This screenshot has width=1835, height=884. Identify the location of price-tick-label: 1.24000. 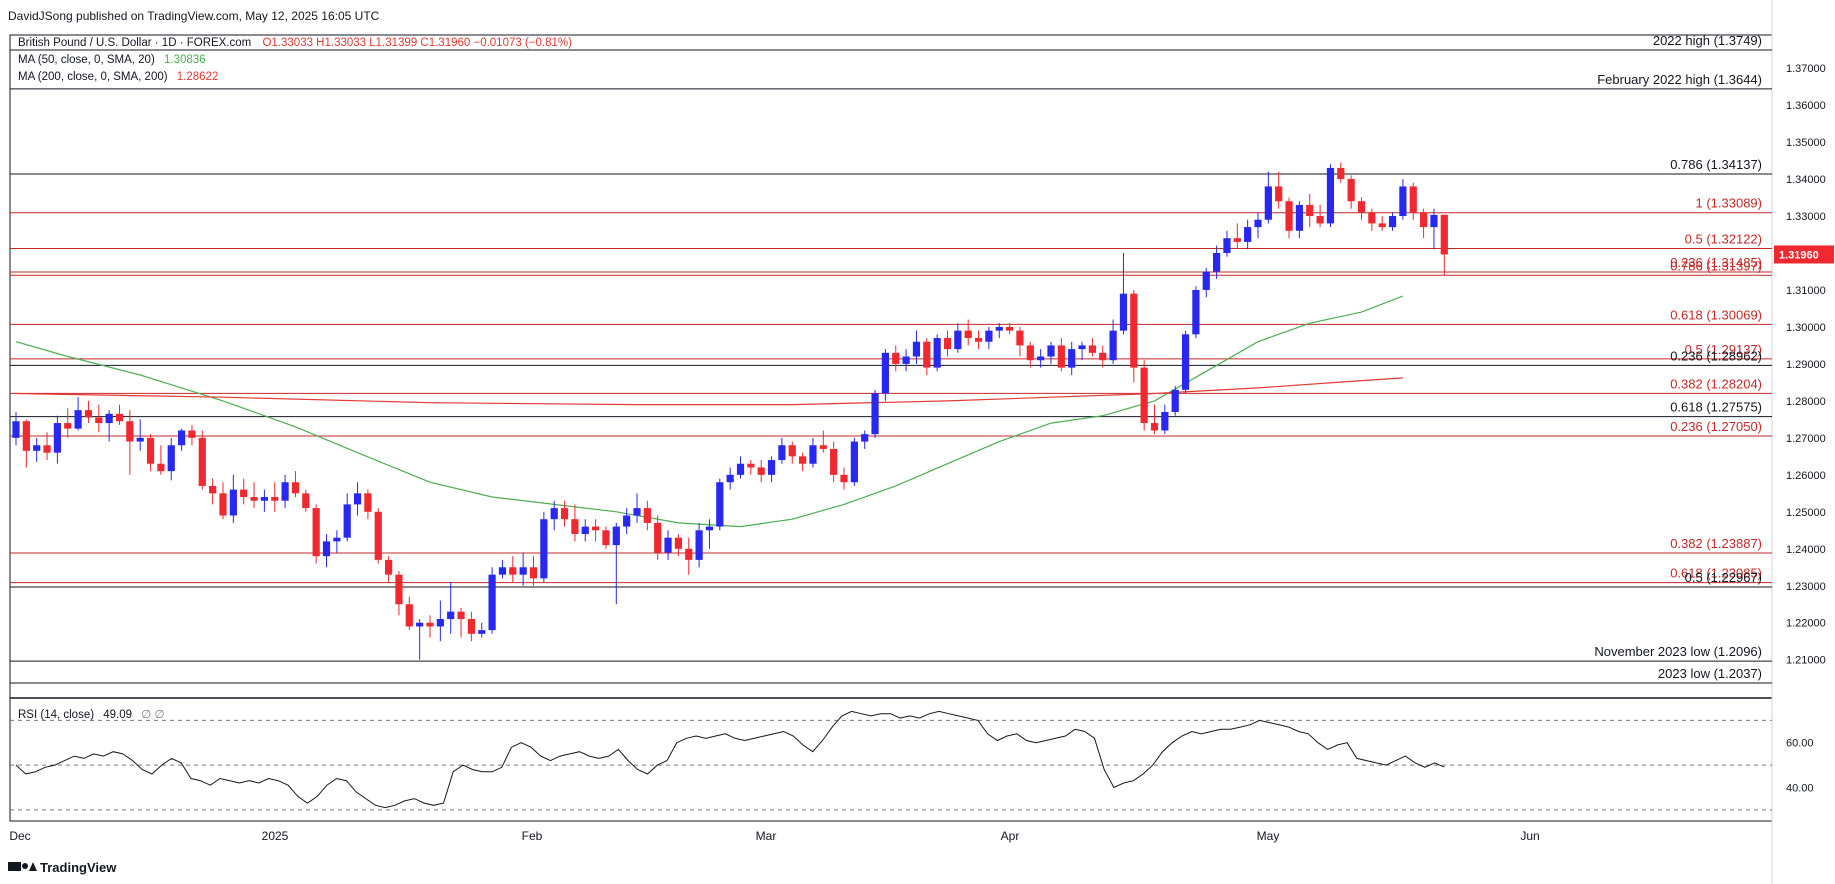
(1806, 550).